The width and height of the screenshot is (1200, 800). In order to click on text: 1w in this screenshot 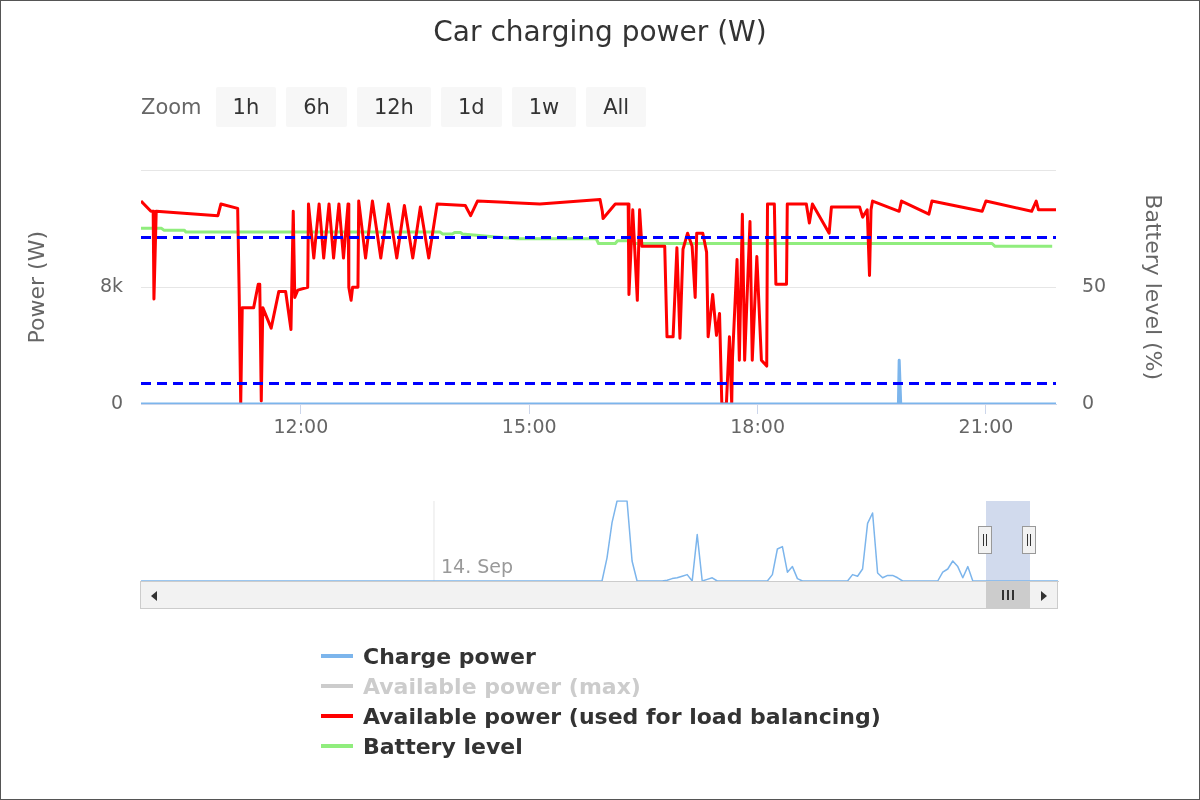, I will do `click(544, 107)`.